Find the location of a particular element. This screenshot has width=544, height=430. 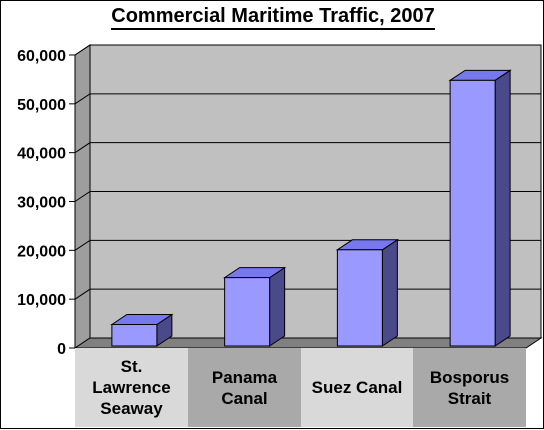

category-label-line: Canal is located at coordinates (244, 398).